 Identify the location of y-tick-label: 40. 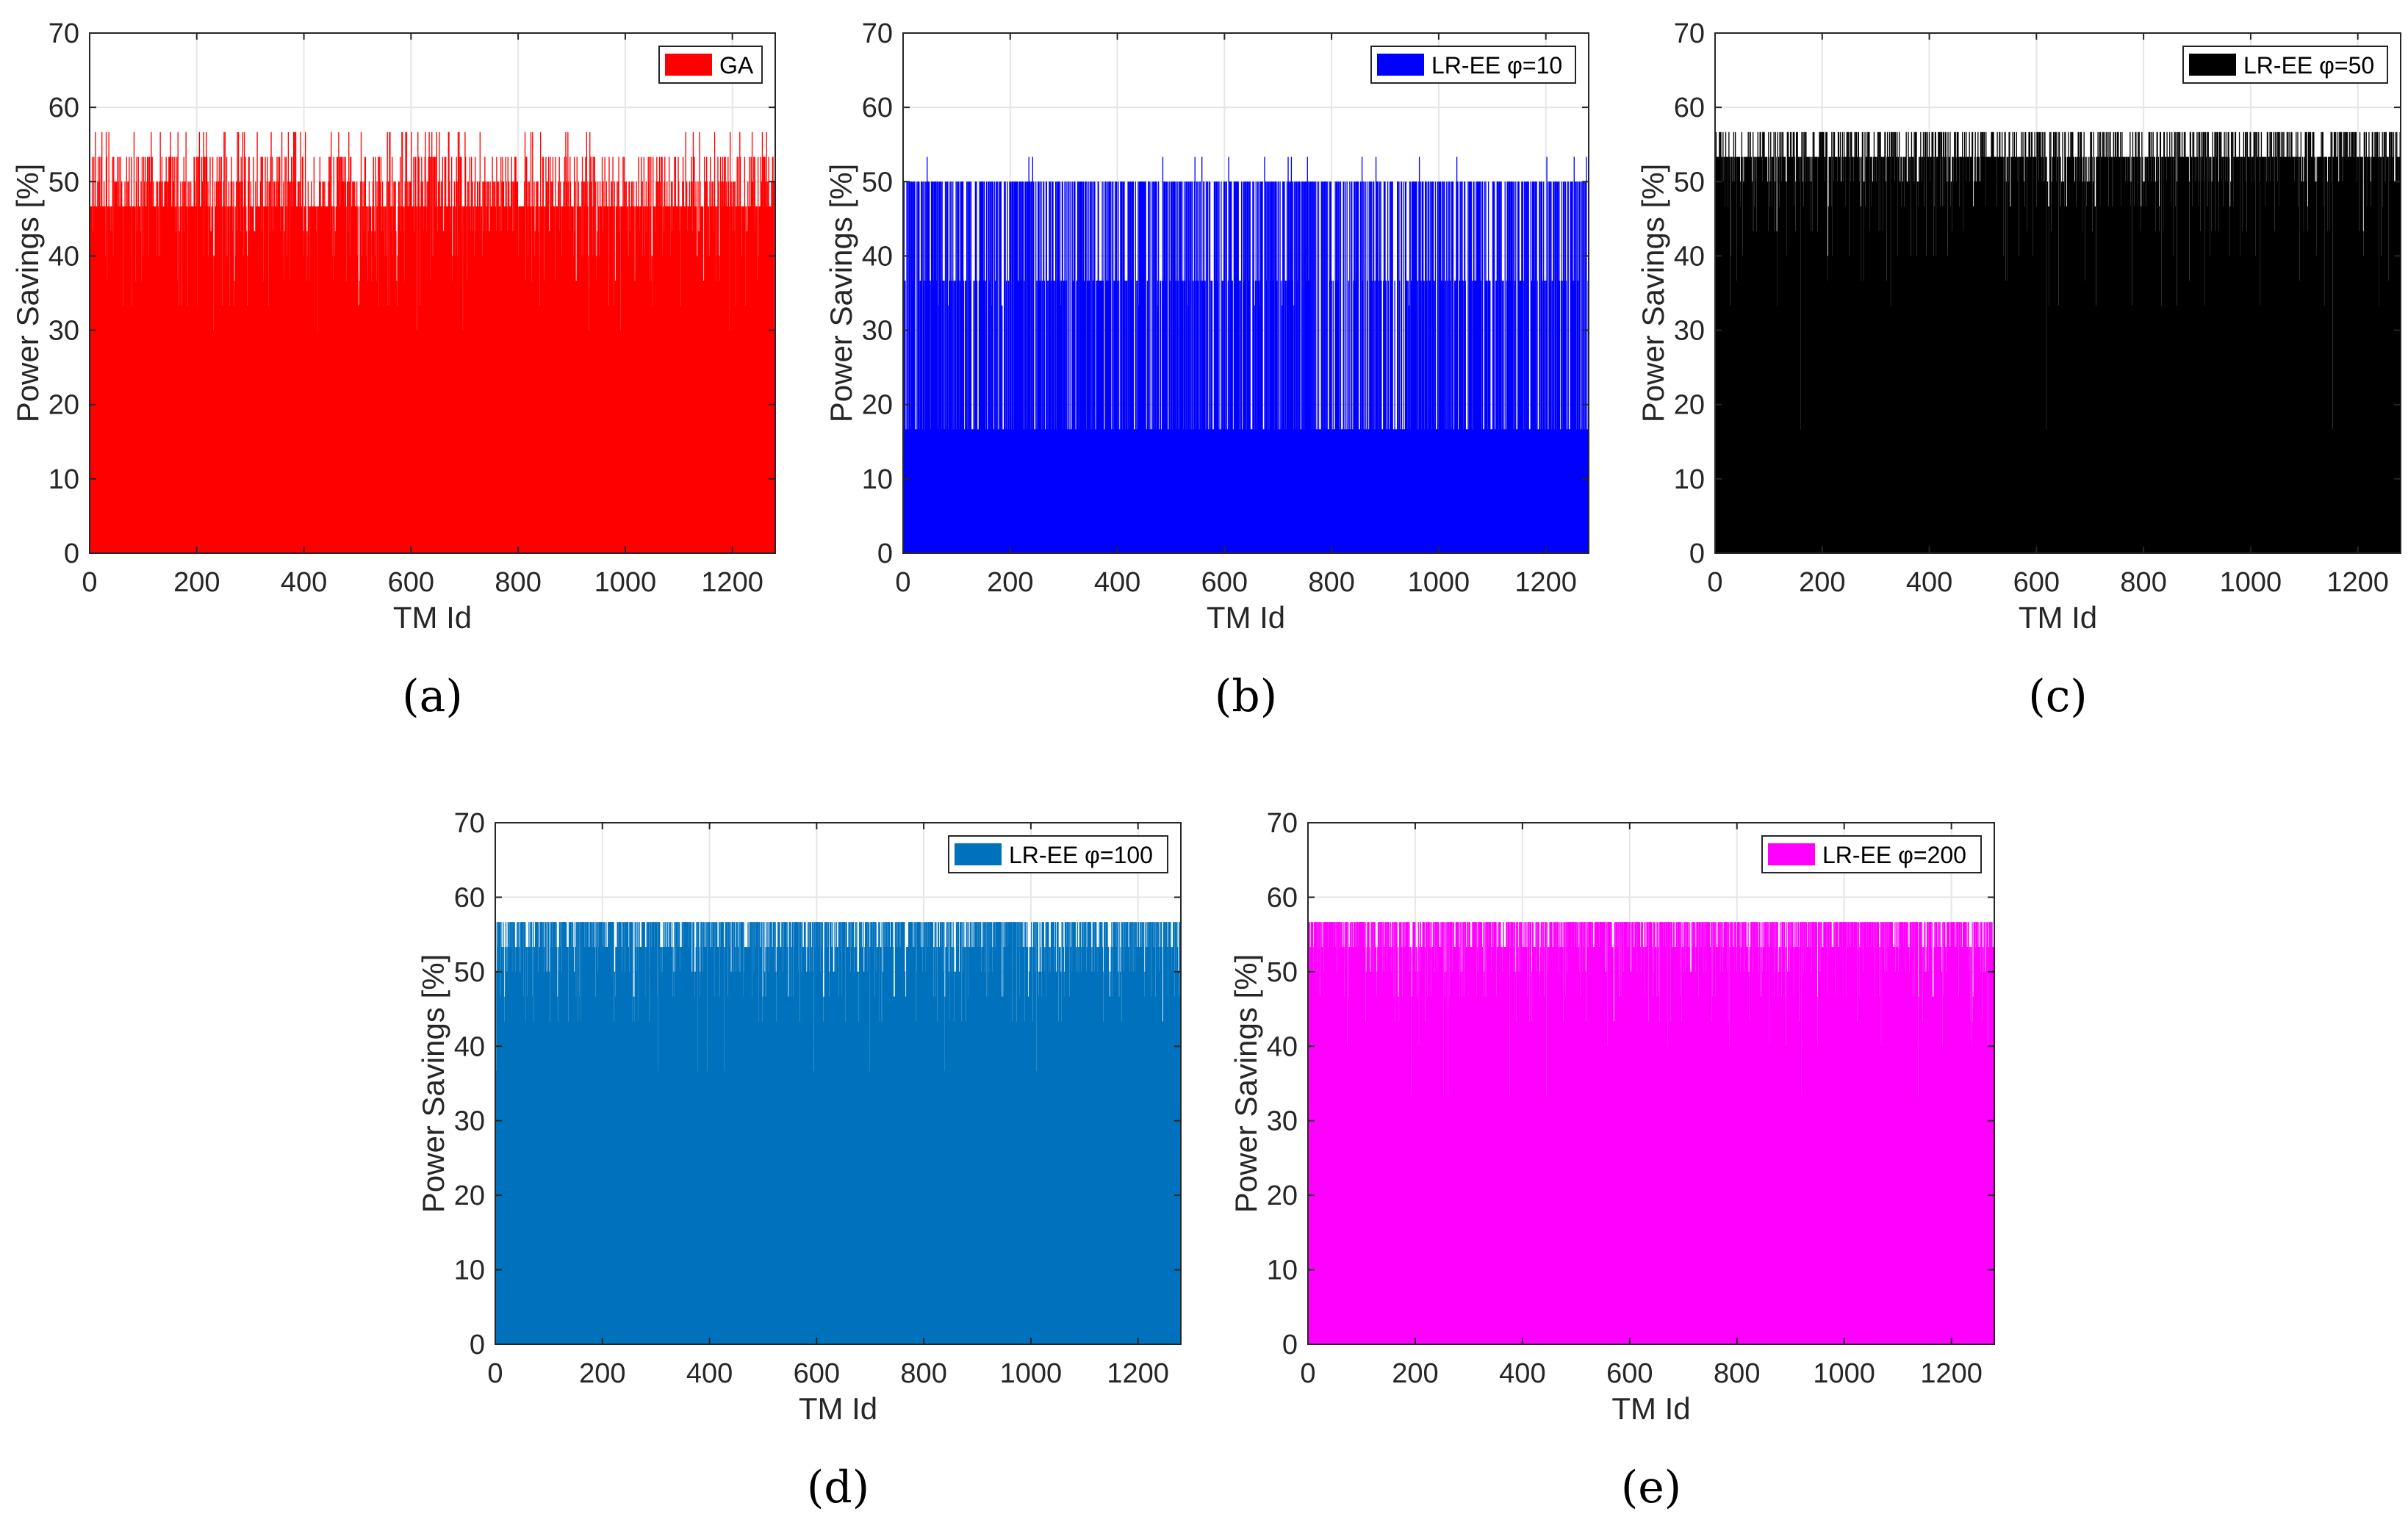
(1689, 256).